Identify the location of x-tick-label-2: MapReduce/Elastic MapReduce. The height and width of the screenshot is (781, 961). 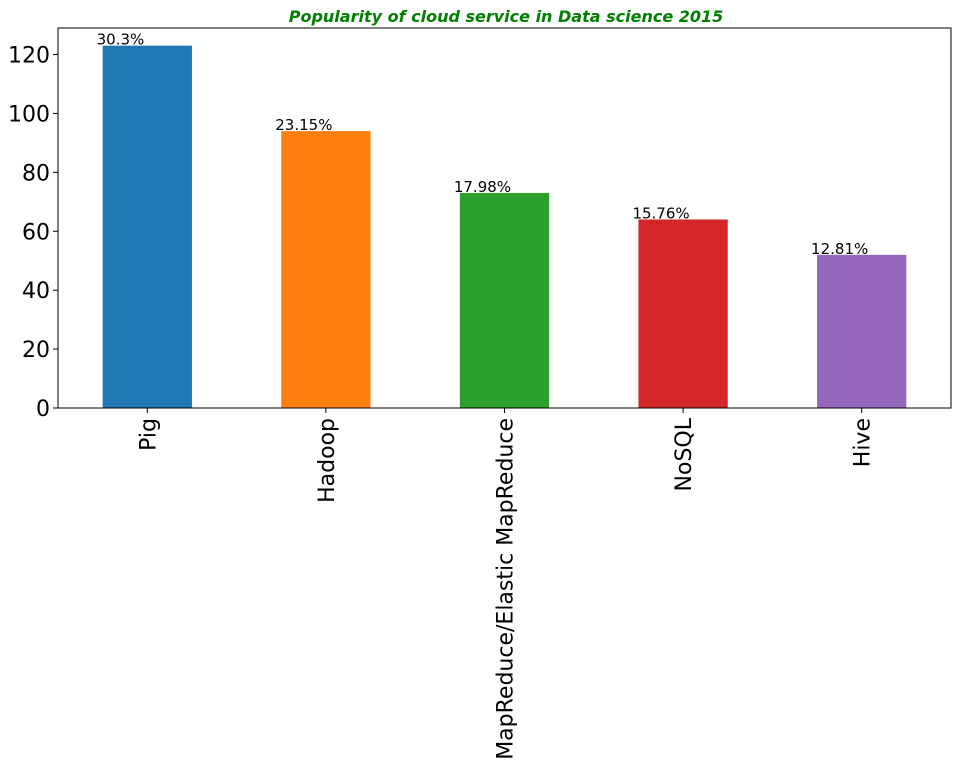
(506, 589).